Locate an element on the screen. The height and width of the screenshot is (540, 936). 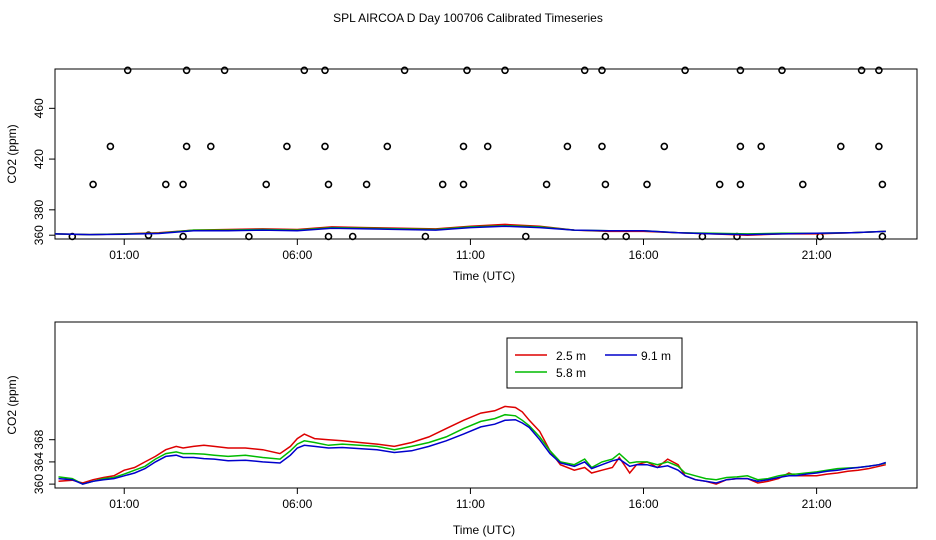
legend: 2.5 m 9.1 m 5.8 m is located at coordinates (594, 363).